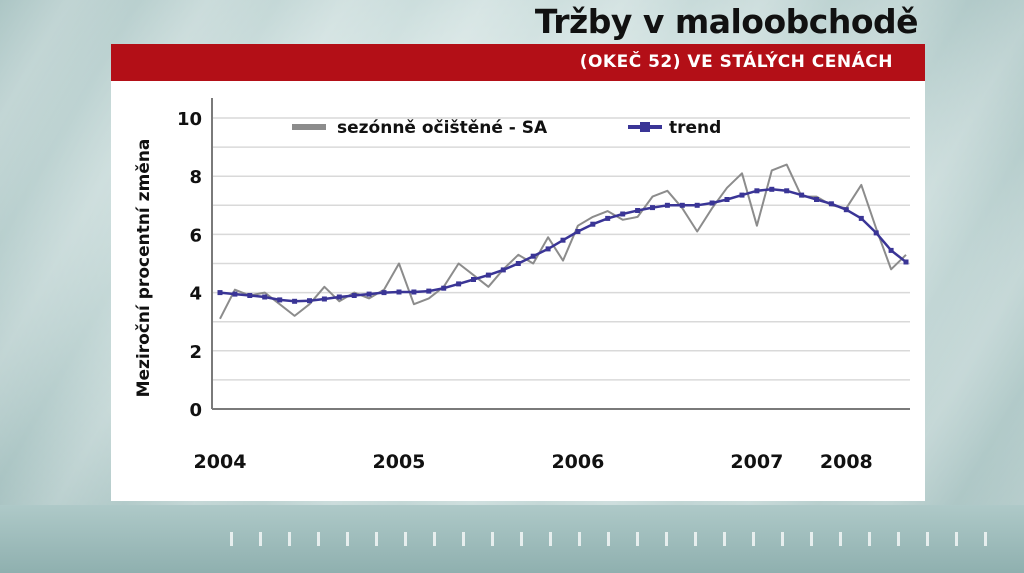 This screenshot has width=1024, height=573. What do you see at coordinates (195, 294) in the screenshot?
I see `y-tick-label: 4` at bounding box center [195, 294].